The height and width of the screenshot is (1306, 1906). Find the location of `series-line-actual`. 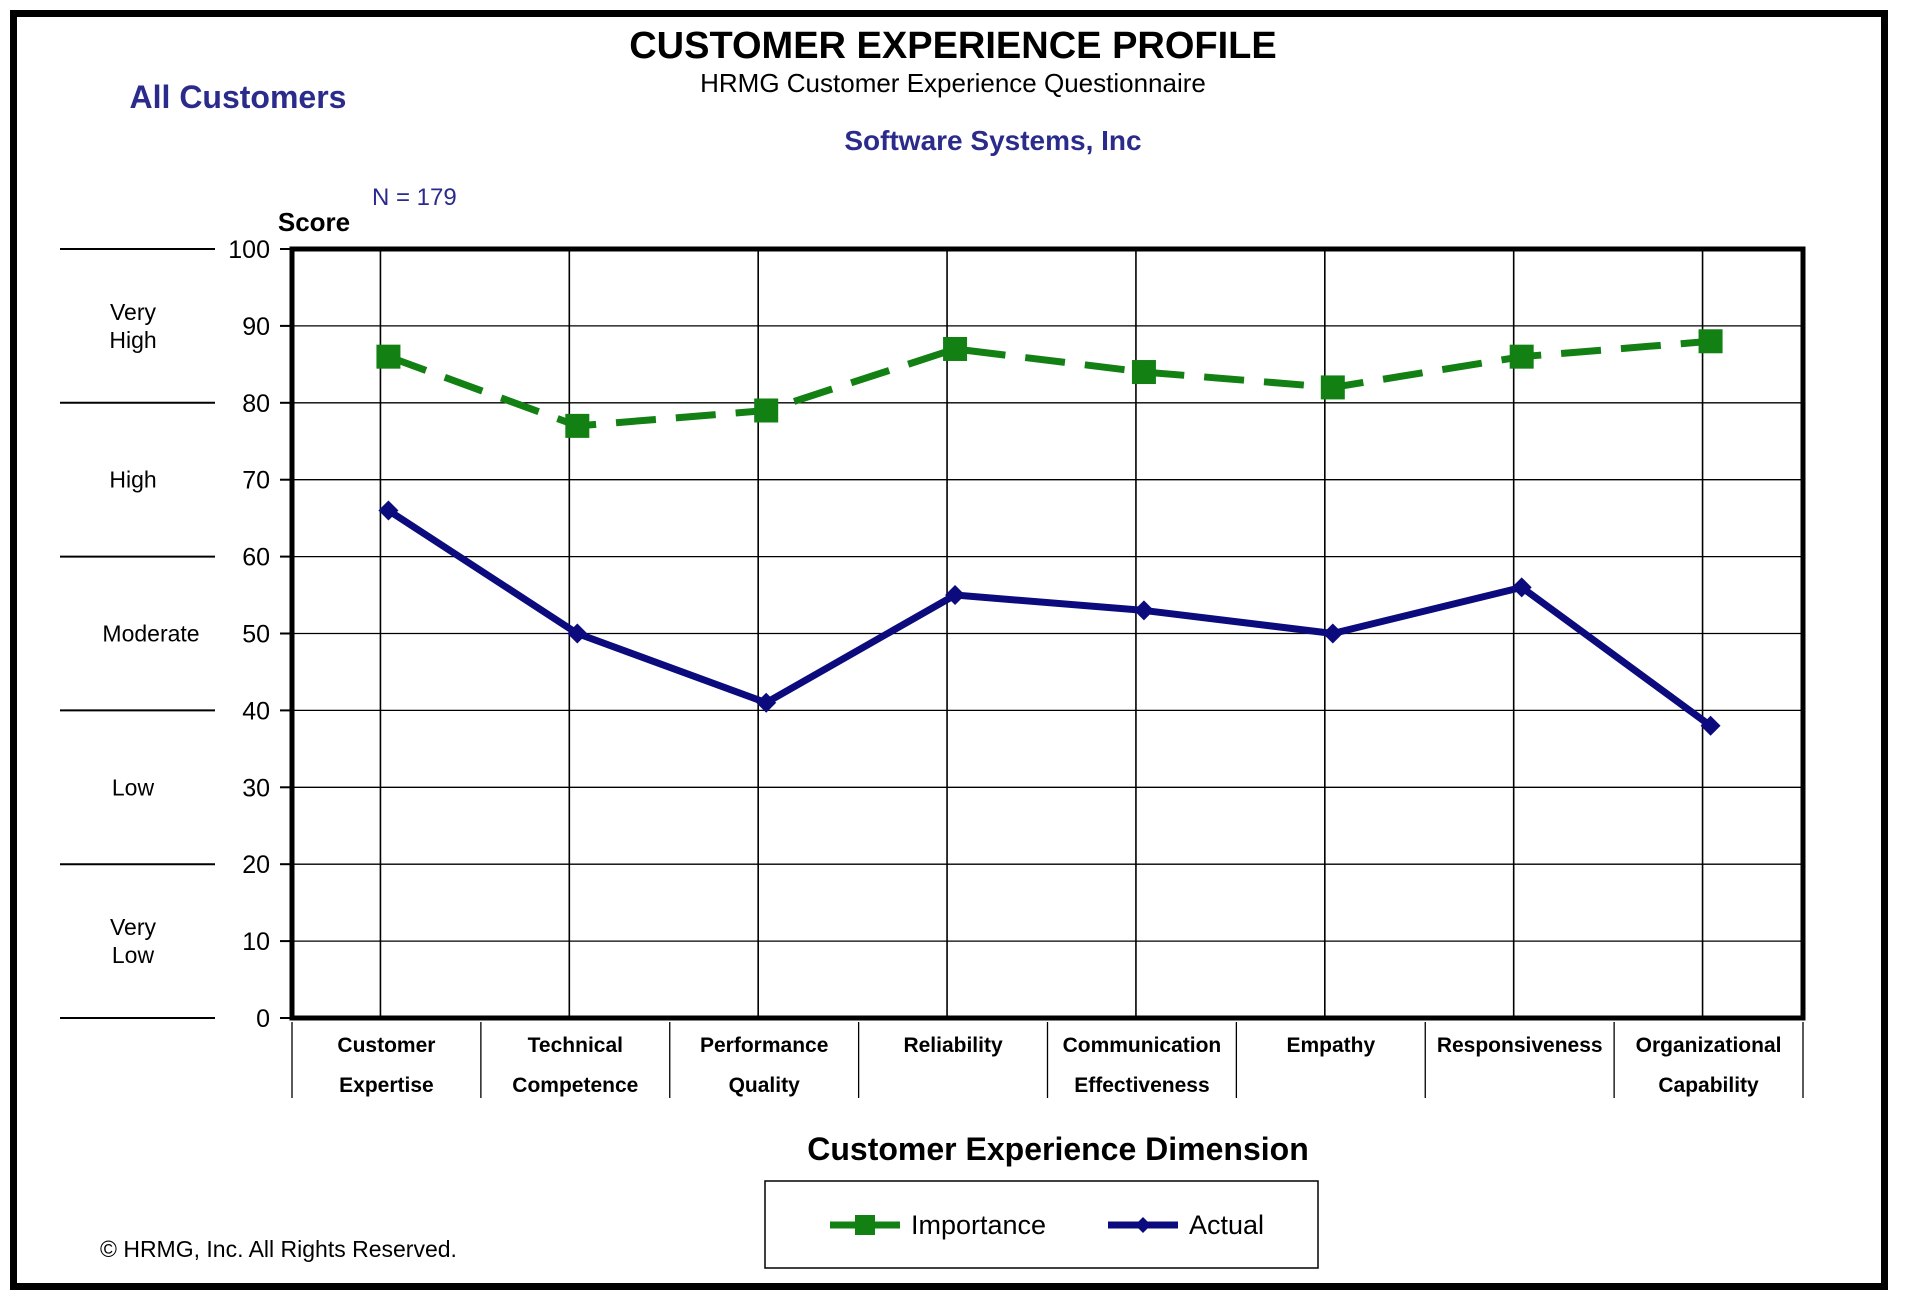

series-line-actual is located at coordinates (1049, 618).